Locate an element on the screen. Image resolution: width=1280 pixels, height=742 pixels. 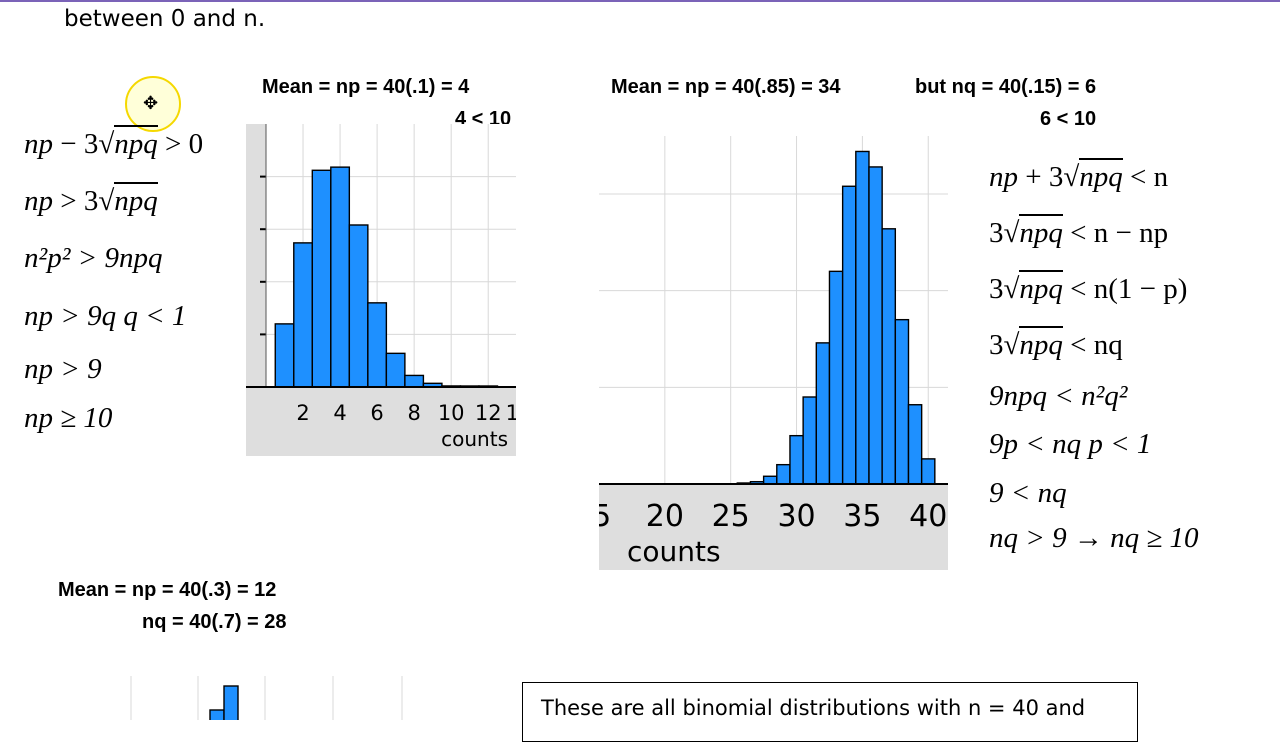
left-eq-2: np > 3√npq is located at coordinates (91, 200).